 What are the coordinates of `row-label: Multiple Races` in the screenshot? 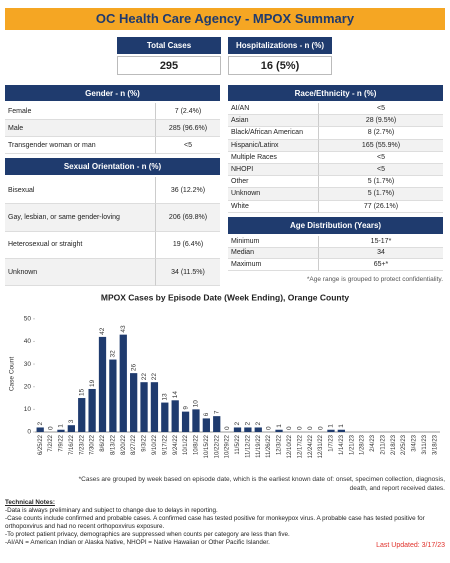 It's located at (273, 157).